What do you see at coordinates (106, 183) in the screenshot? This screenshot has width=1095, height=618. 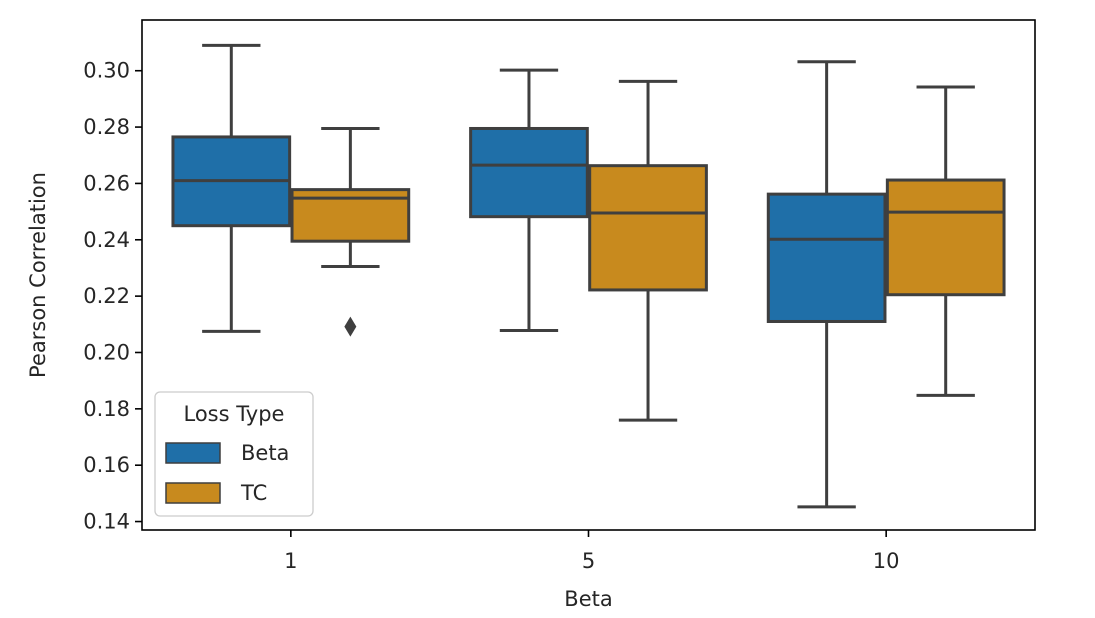 I see `y-tick-label: 0.26` at bounding box center [106, 183].